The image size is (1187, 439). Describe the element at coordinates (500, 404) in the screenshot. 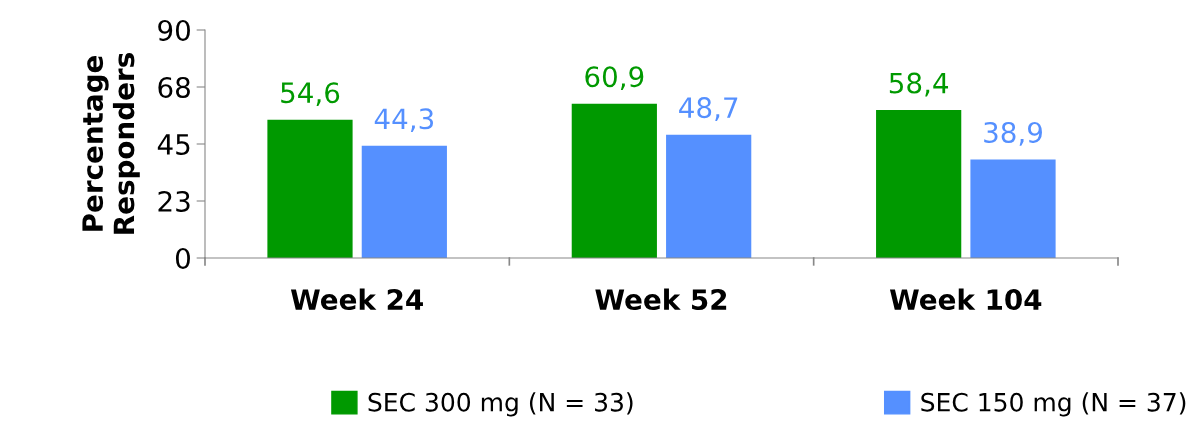

I see `legend-label: SEC 300 mg (N = 33)` at that location.